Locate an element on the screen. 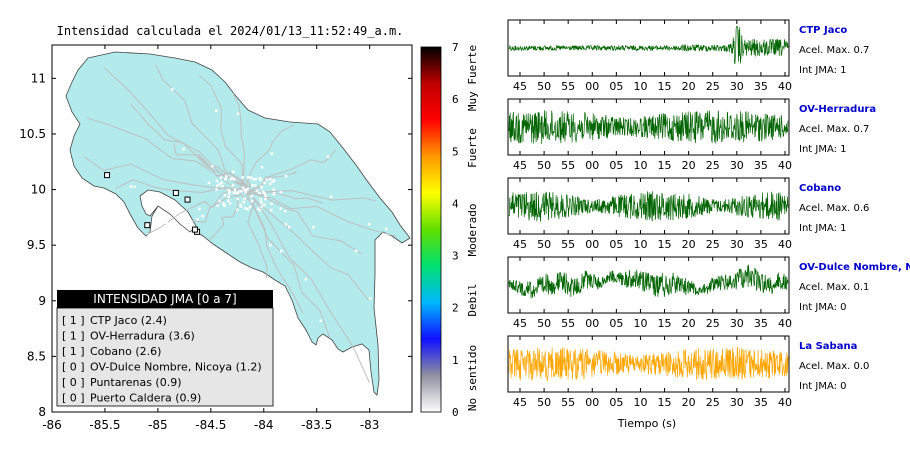 This screenshot has width=910, height=460. map-xtick-label: -86 is located at coordinates (52, 425).